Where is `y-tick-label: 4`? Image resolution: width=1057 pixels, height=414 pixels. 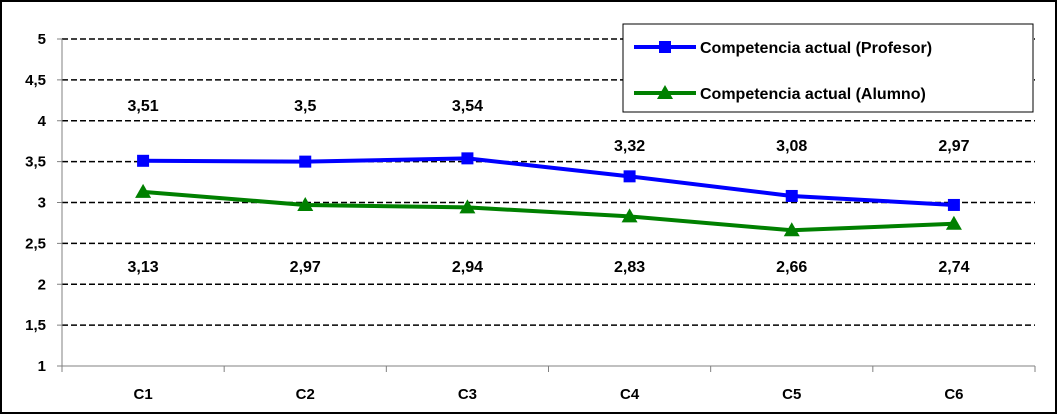 y-tick-label: 4 is located at coordinates (42, 121).